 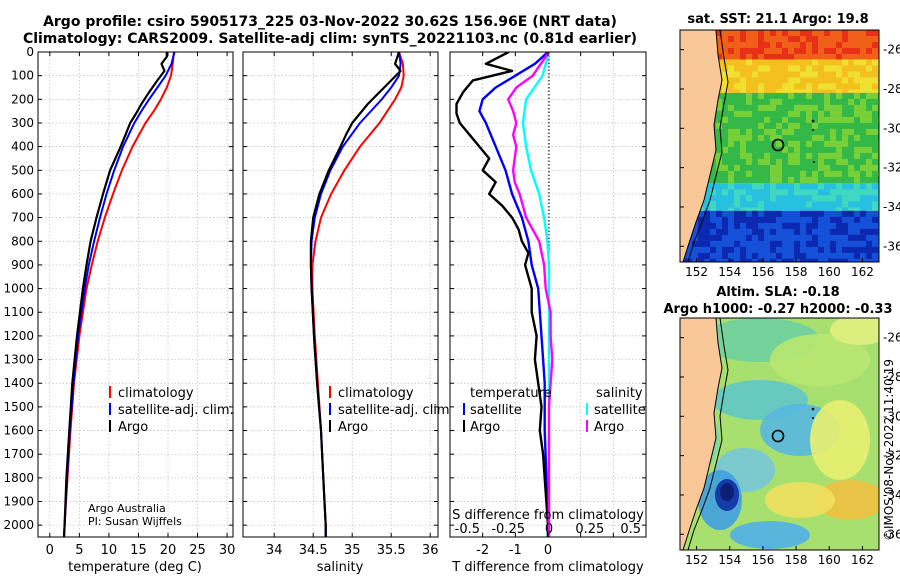 I want to click on x-tick-label: 0, so click(x=548, y=550).